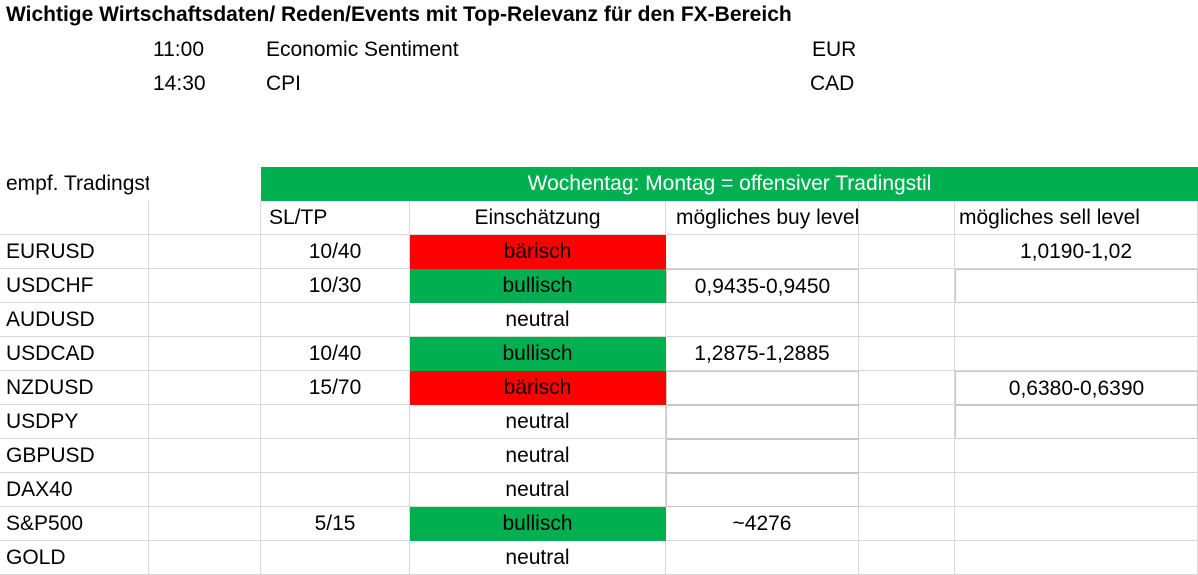  What do you see at coordinates (762, 524) in the screenshot?
I see `buy-level-cell: ~4276` at bounding box center [762, 524].